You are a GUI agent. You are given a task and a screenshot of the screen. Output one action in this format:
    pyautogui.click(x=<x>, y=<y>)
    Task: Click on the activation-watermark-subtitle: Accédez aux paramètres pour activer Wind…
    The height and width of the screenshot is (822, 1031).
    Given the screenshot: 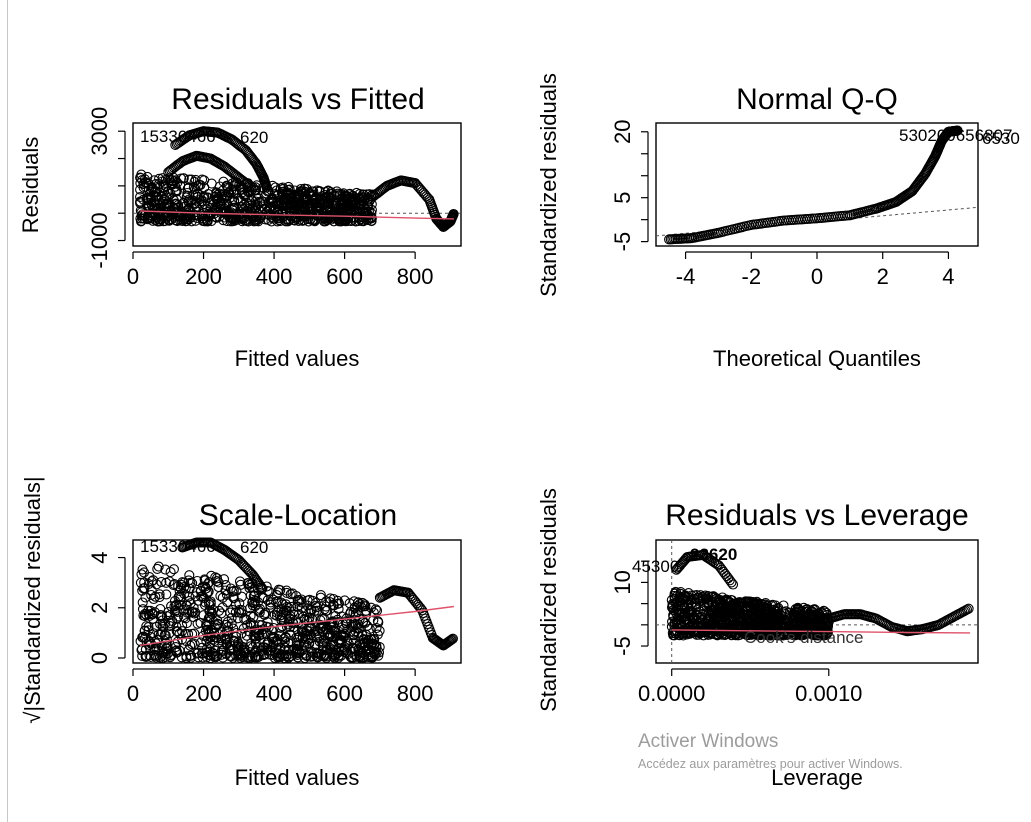 What is the action you would take?
    pyautogui.click(x=770, y=764)
    